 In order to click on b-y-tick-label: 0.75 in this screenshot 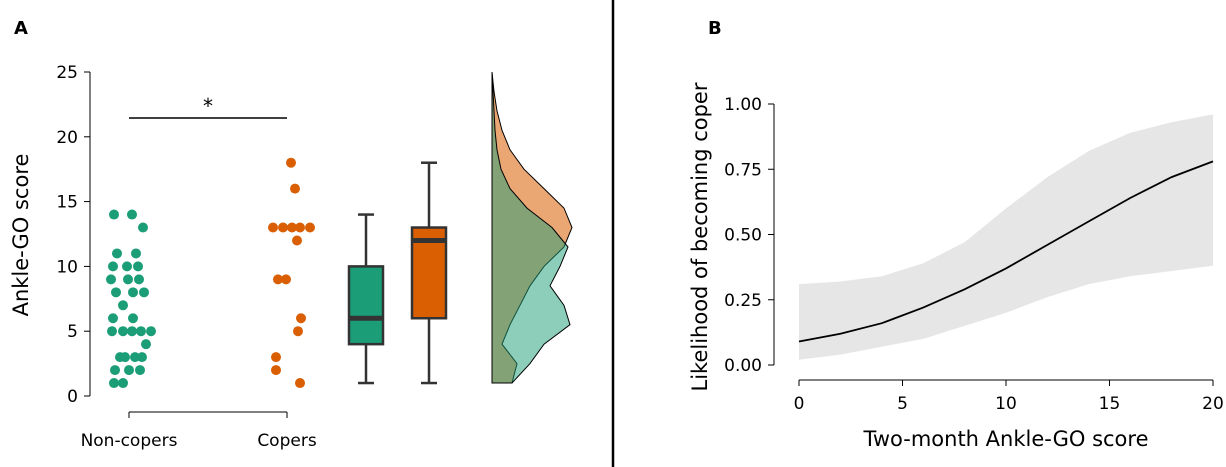, I will do `click(743, 170)`.